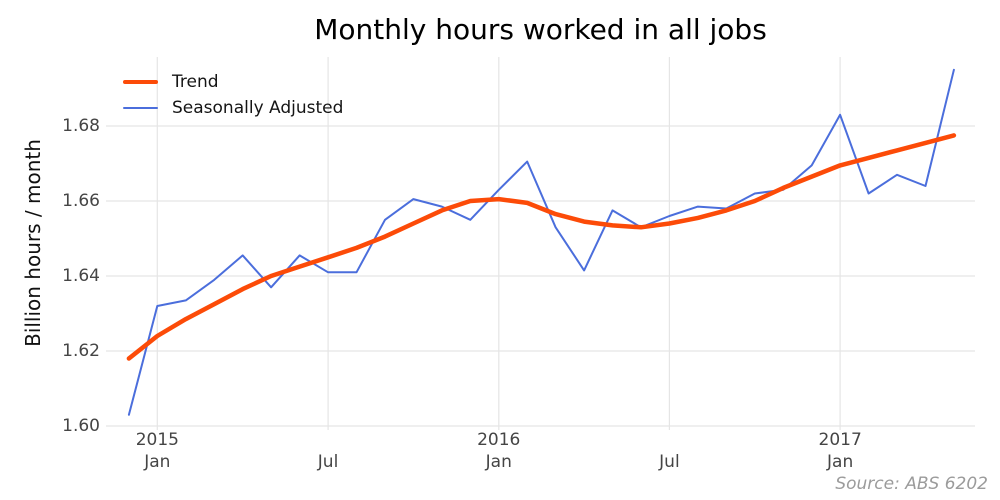 This screenshot has width=1000, height=500. What do you see at coordinates (81, 351) in the screenshot?
I see `y-tick-label: 1.62` at bounding box center [81, 351].